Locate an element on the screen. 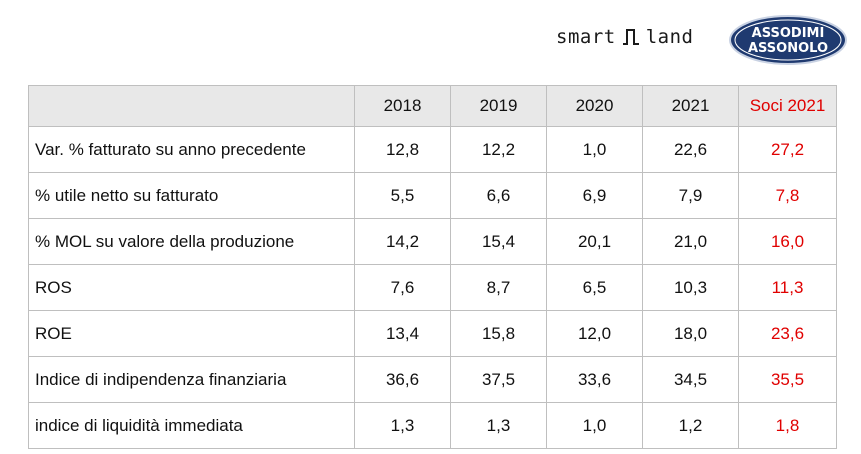 This screenshot has height=454, width=861. cell-2018: 36,6 is located at coordinates (402, 379).